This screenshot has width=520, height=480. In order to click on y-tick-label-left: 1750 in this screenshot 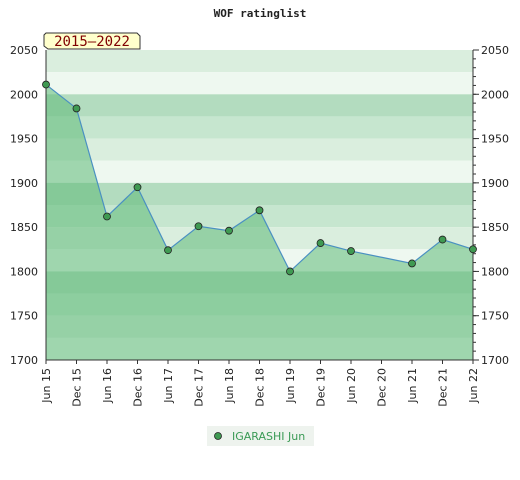, I will do `click(24, 316)`.